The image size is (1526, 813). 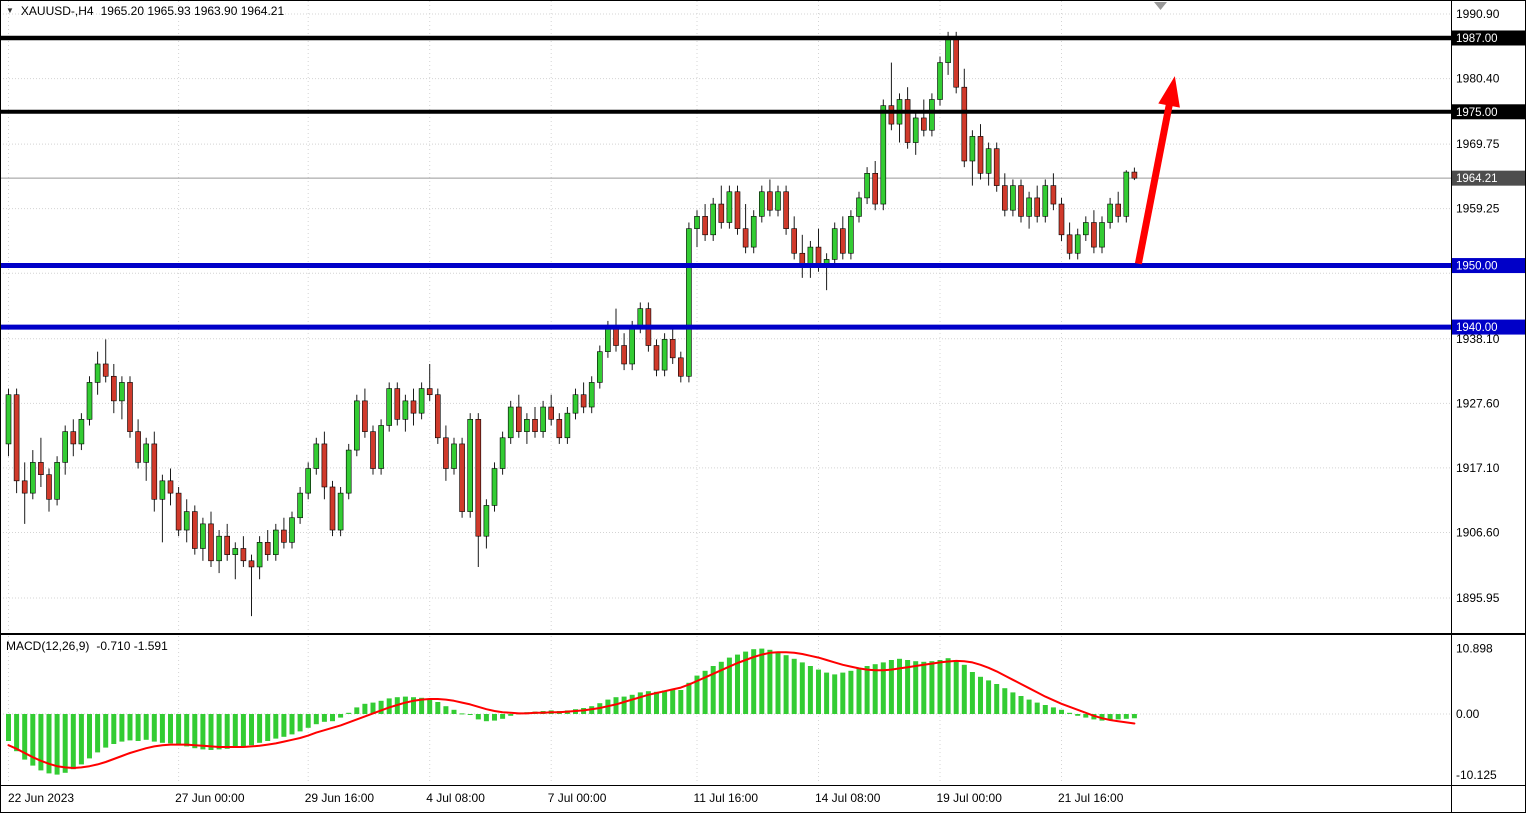 I want to click on trend-arrow-shaft, so click(x=1154, y=179).